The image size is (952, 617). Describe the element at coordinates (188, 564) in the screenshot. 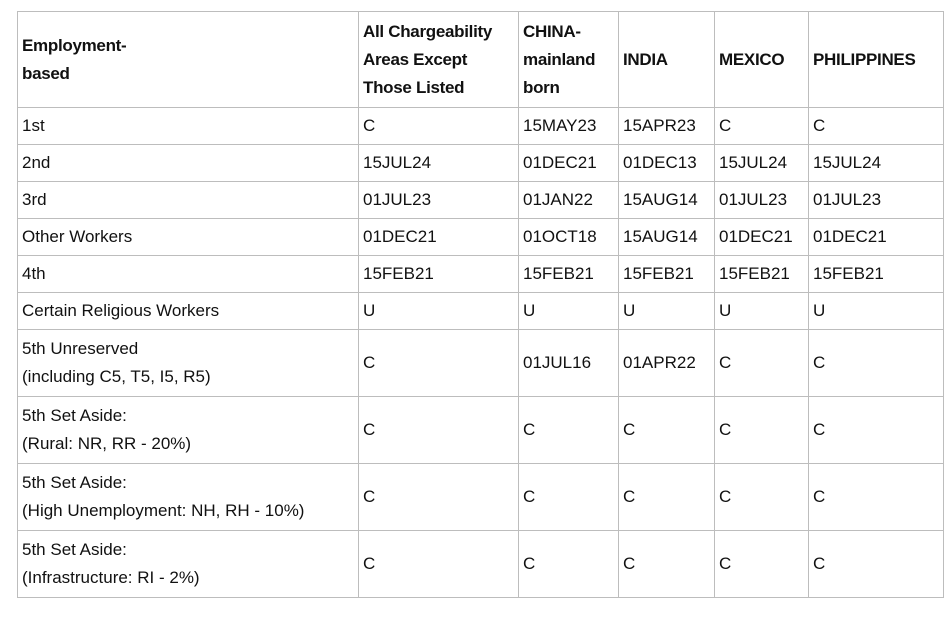

I see `row-label: 5th Set Aside: (Infrastructure: RI - 2%)` at that location.